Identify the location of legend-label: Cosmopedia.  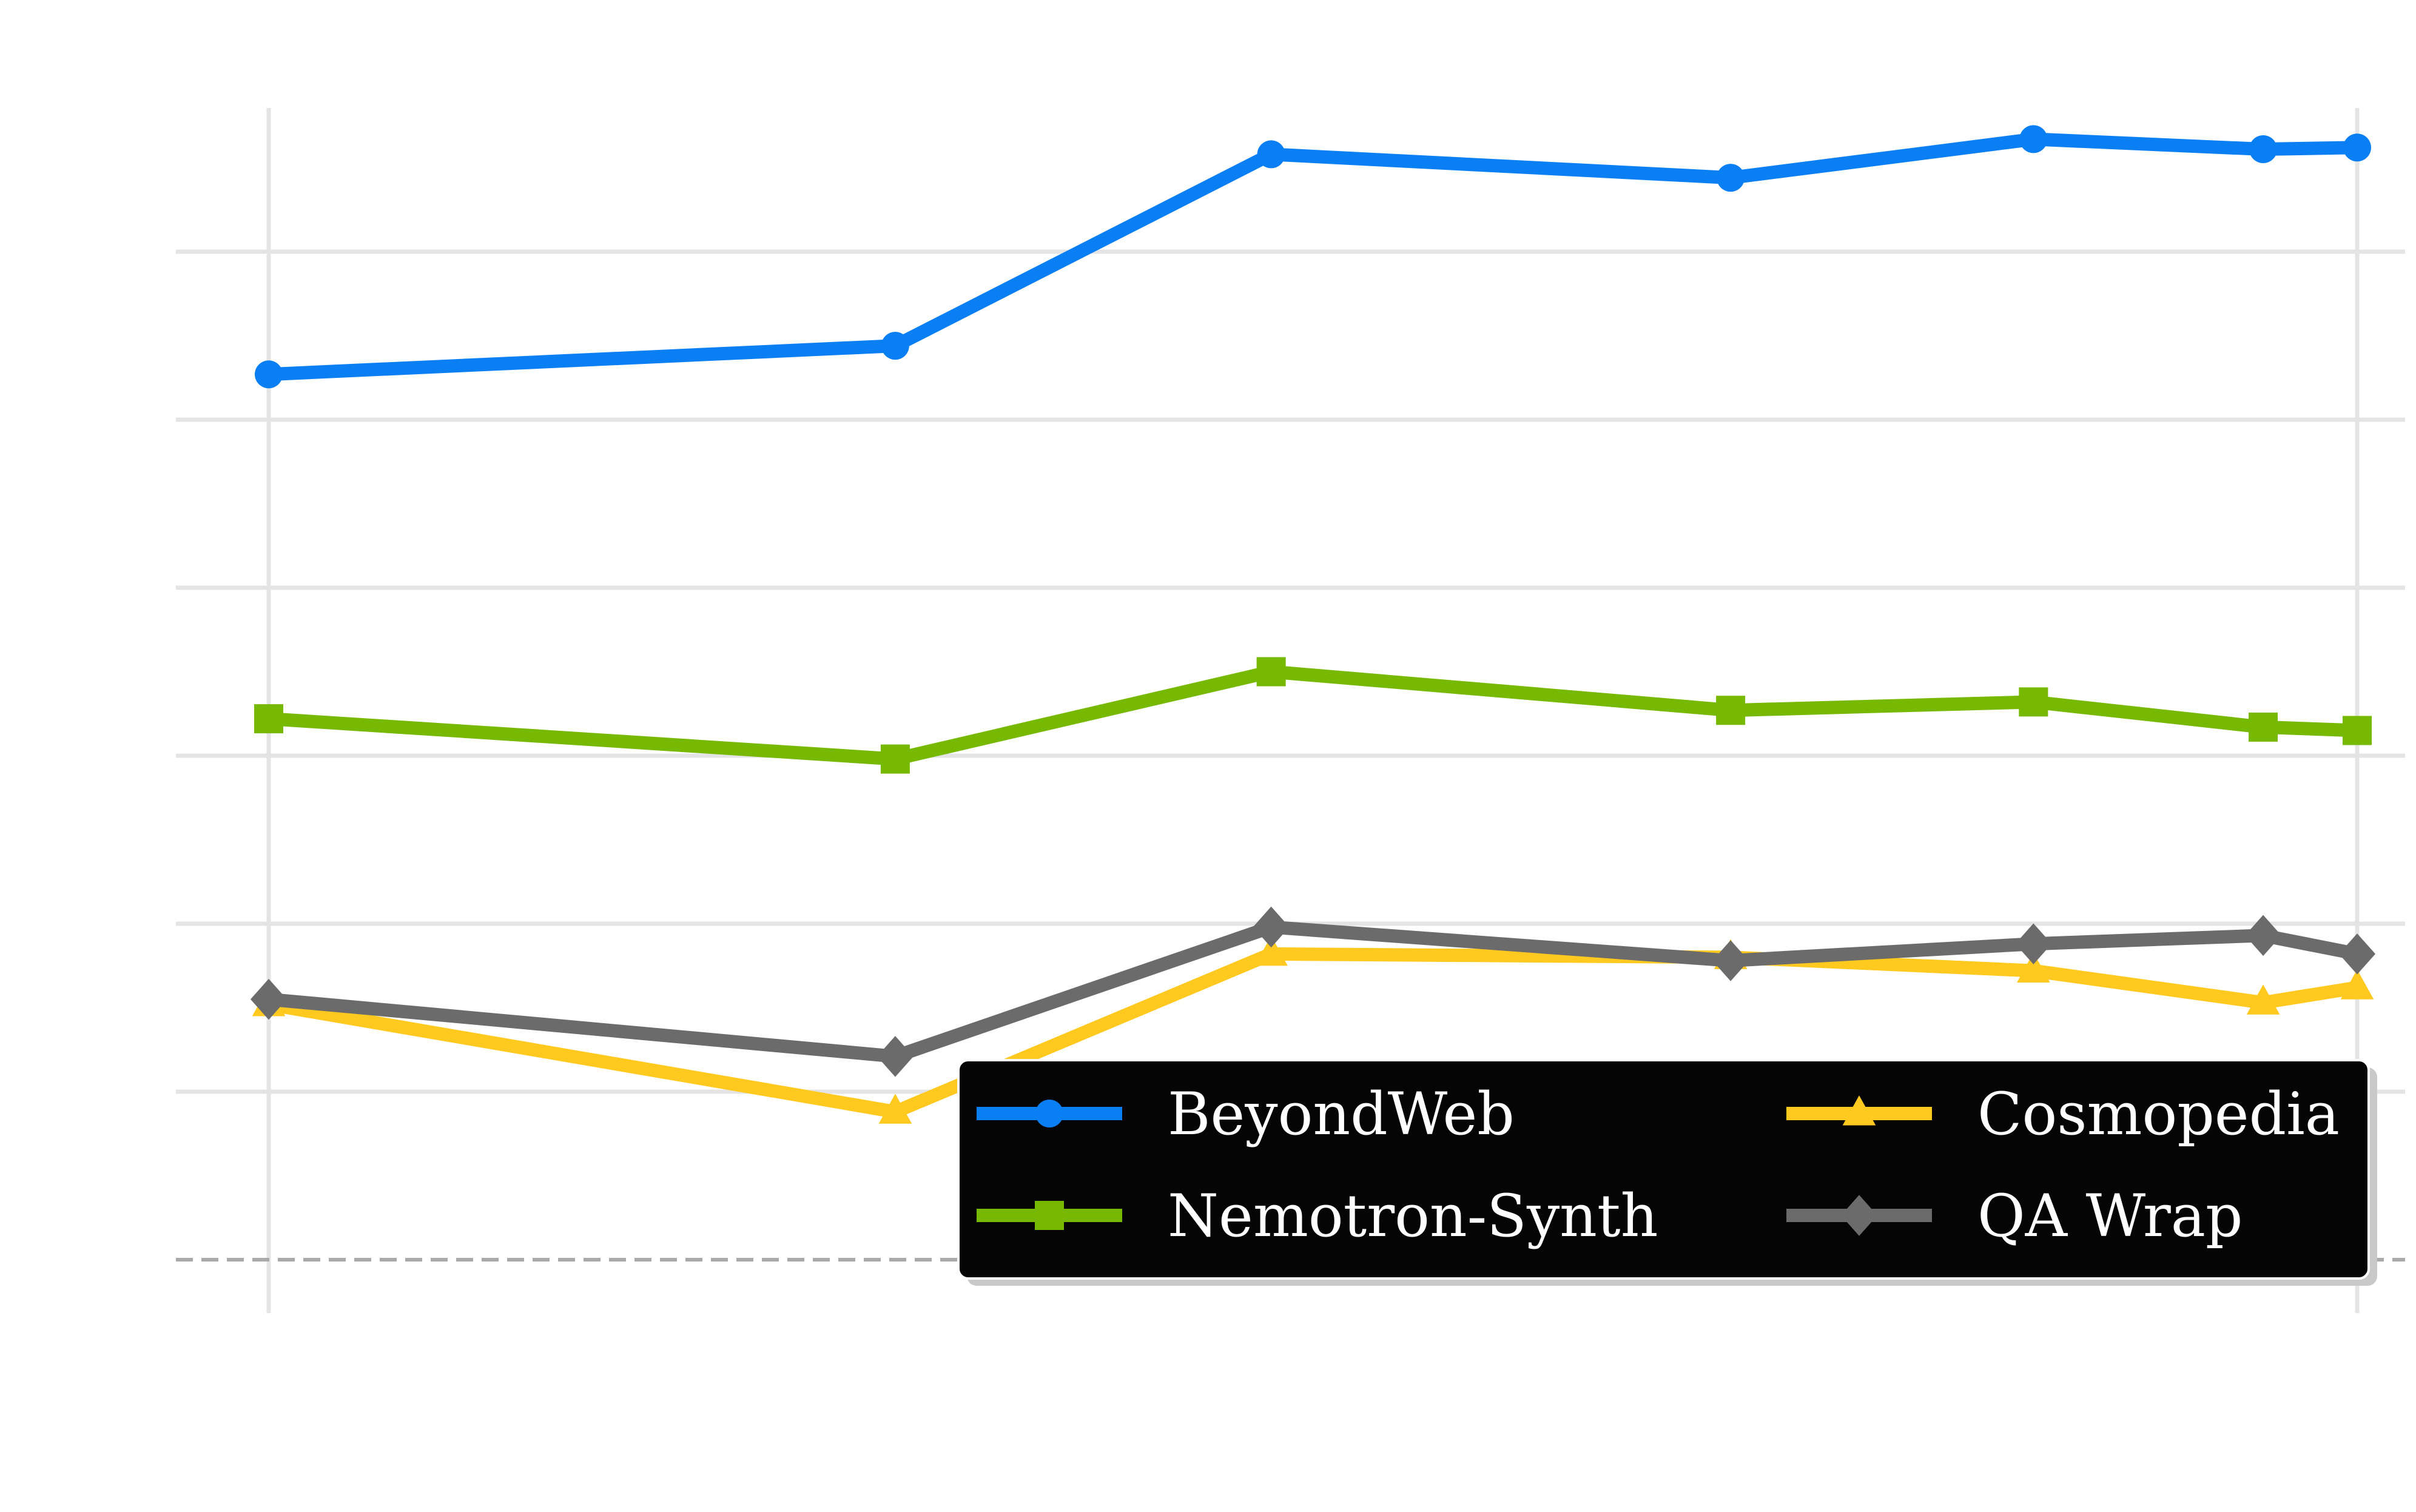
(2158, 1114).